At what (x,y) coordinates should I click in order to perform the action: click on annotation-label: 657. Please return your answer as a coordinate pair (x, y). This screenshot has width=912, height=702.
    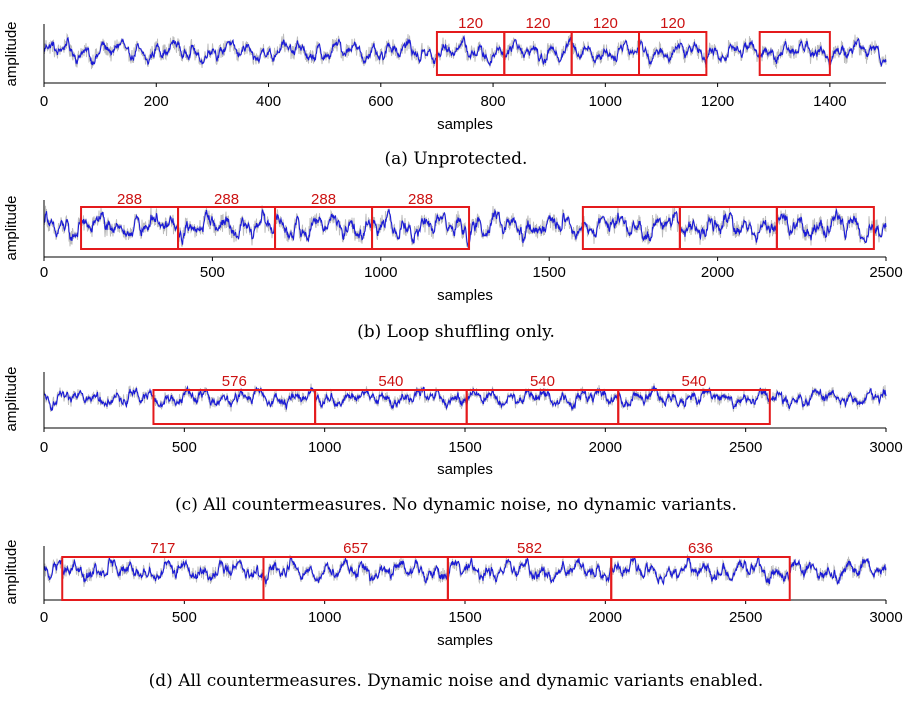
    Looking at the image, I should click on (355, 548).